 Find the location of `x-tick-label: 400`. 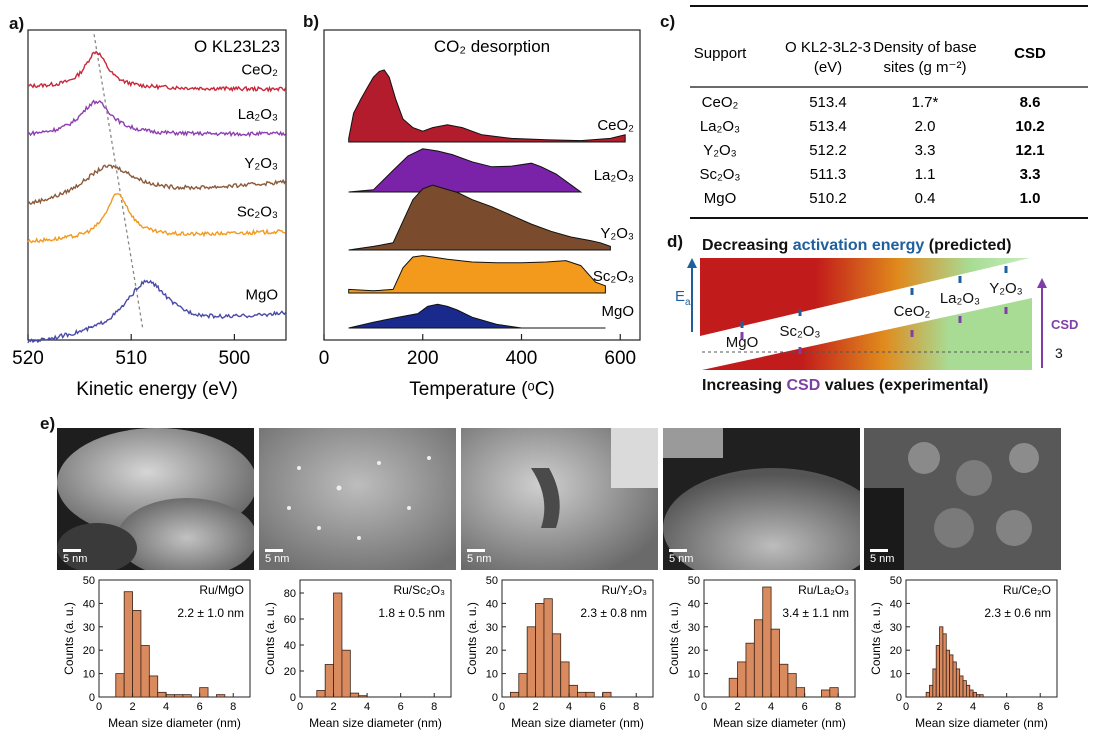

x-tick-label: 400 is located at coordinates (522, 358).